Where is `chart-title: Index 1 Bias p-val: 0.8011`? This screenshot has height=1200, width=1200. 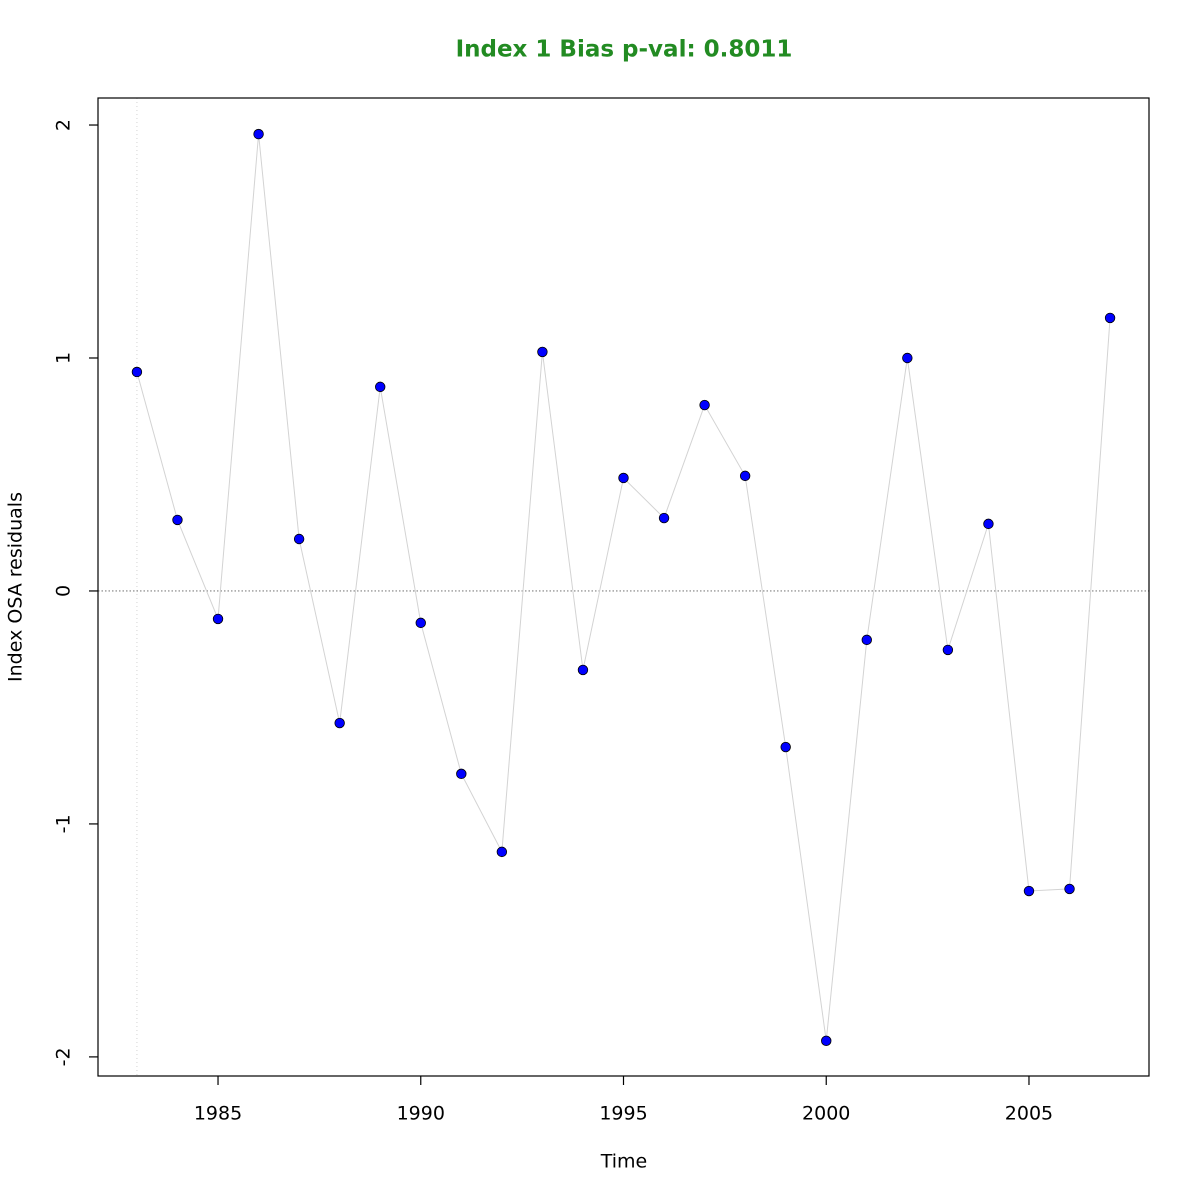 chart-title: Index 1 Bias p-val: 0.8011 is located at coordinates (624, 50).